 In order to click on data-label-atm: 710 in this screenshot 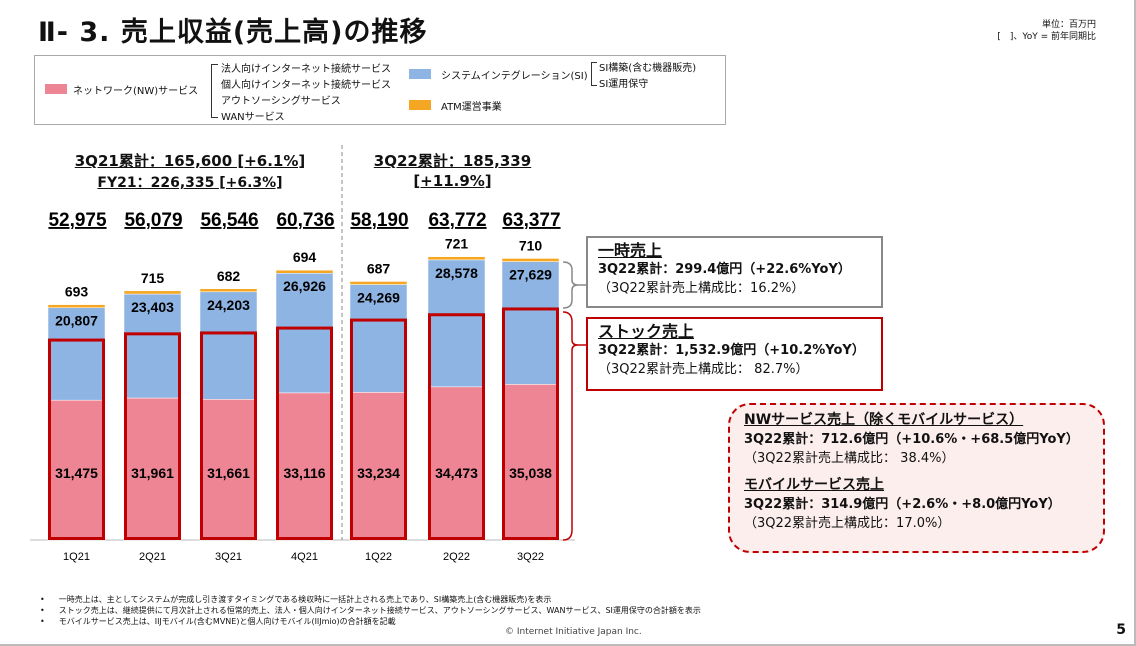, I will do `click(531, 245)`.